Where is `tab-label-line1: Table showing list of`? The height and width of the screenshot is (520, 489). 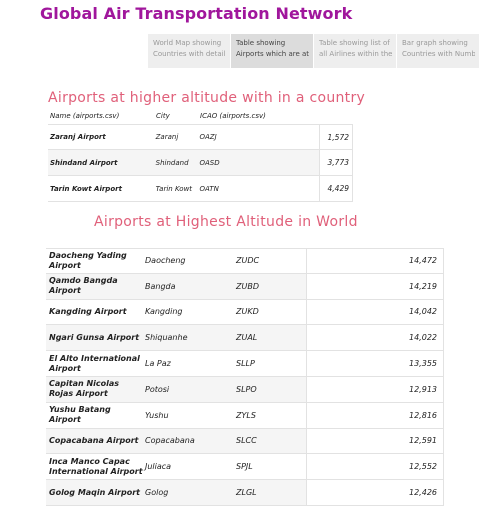 tab-label-line1: Table showing list of is located at coordinates (354, 43).